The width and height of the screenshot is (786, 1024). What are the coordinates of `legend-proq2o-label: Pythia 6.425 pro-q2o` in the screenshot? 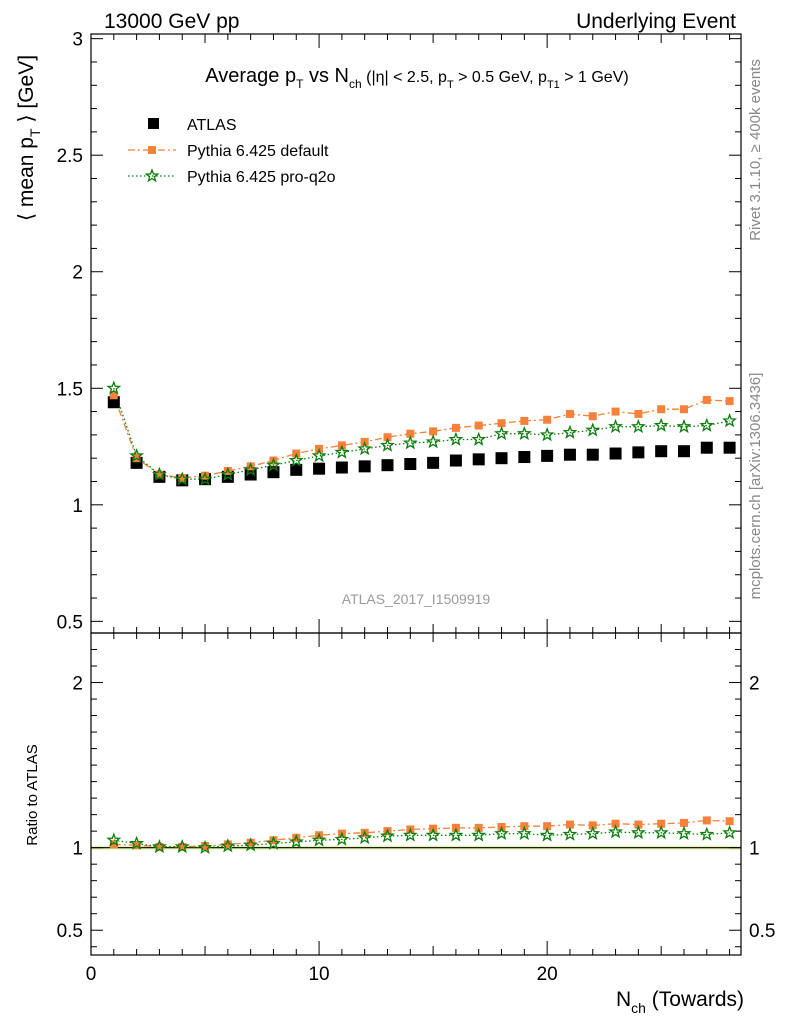 It's located at (261, 177).